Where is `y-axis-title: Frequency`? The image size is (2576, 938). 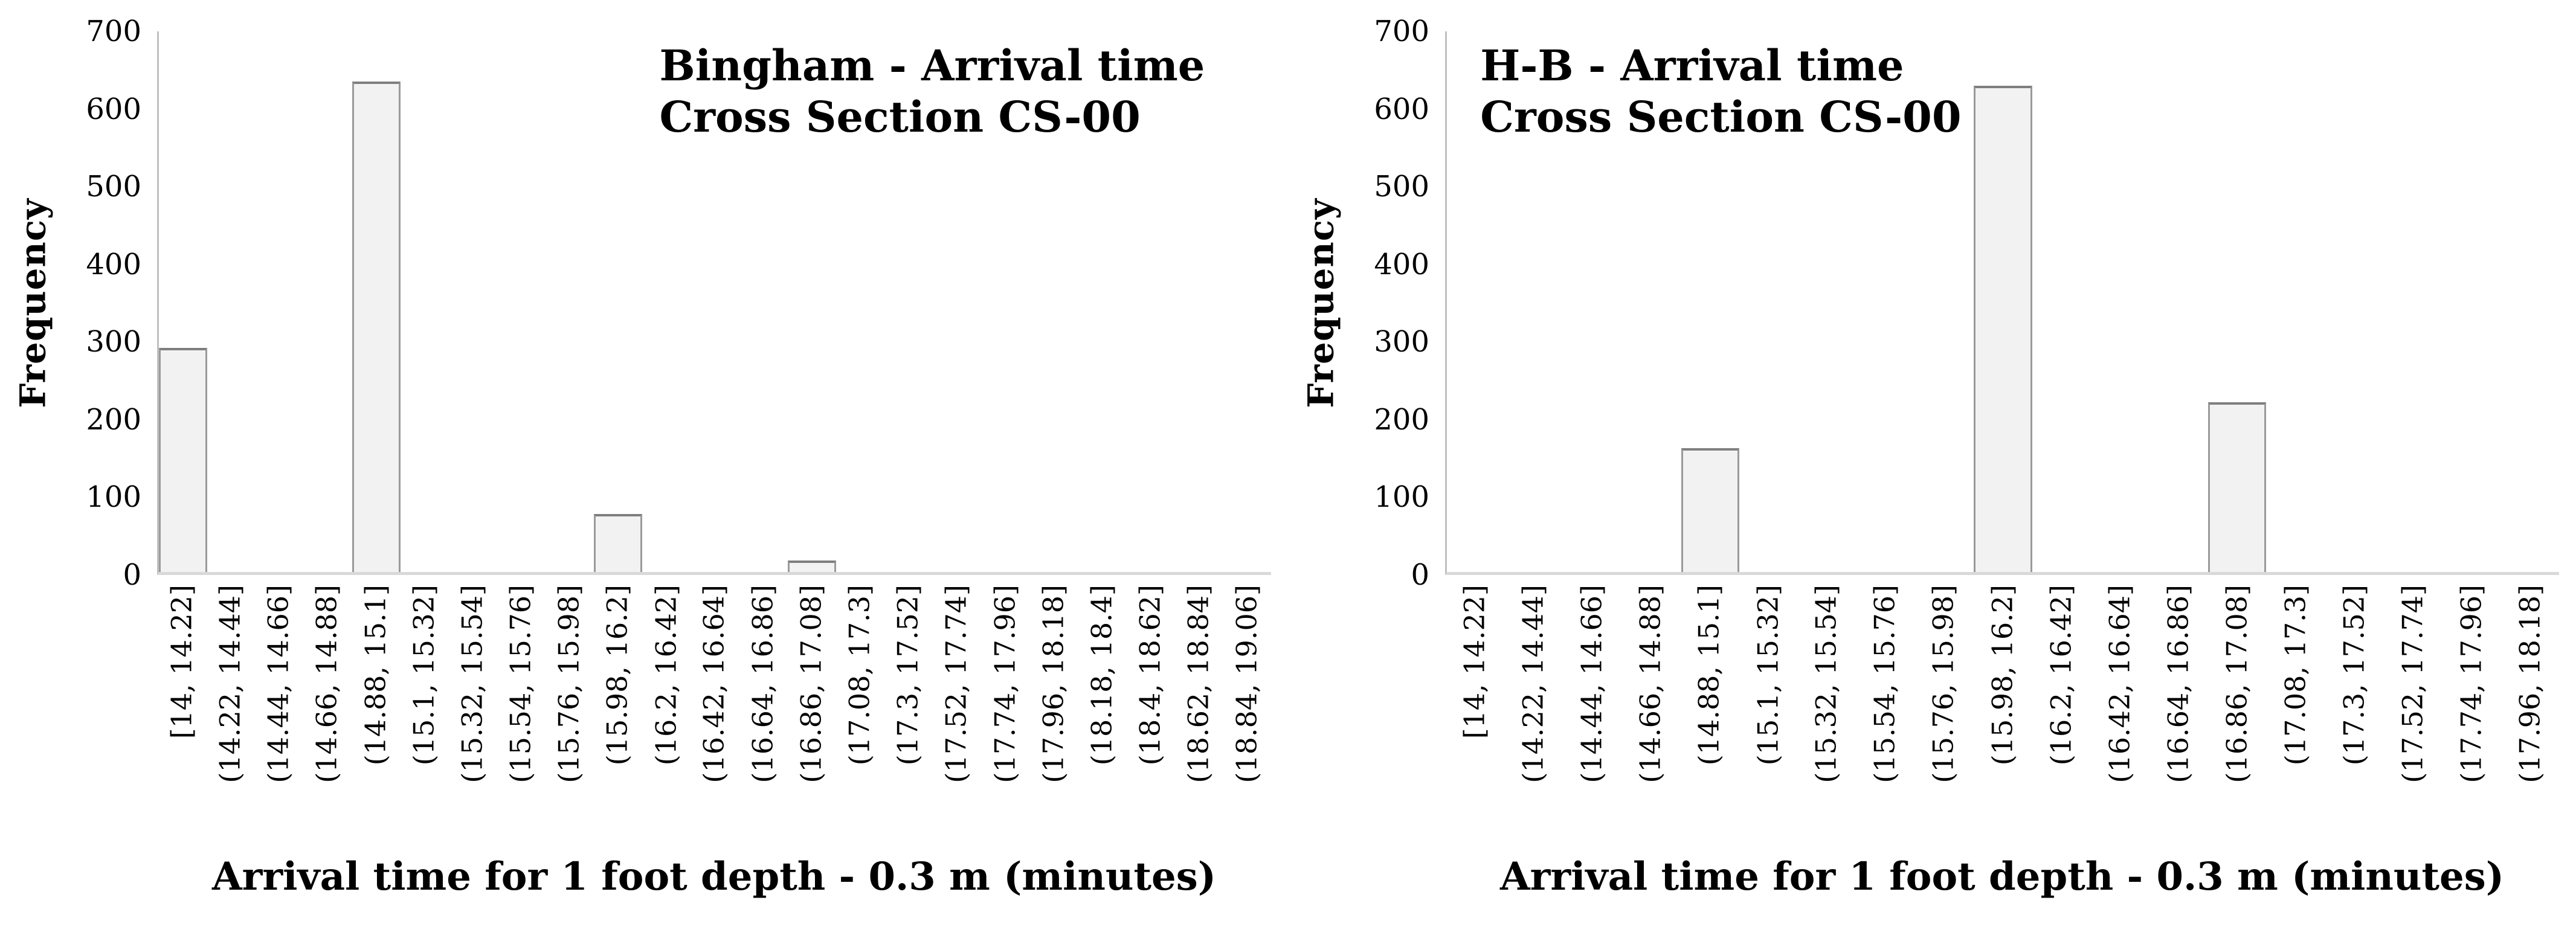 y-axis-title: Frequency is located at coordinates (33, 303).